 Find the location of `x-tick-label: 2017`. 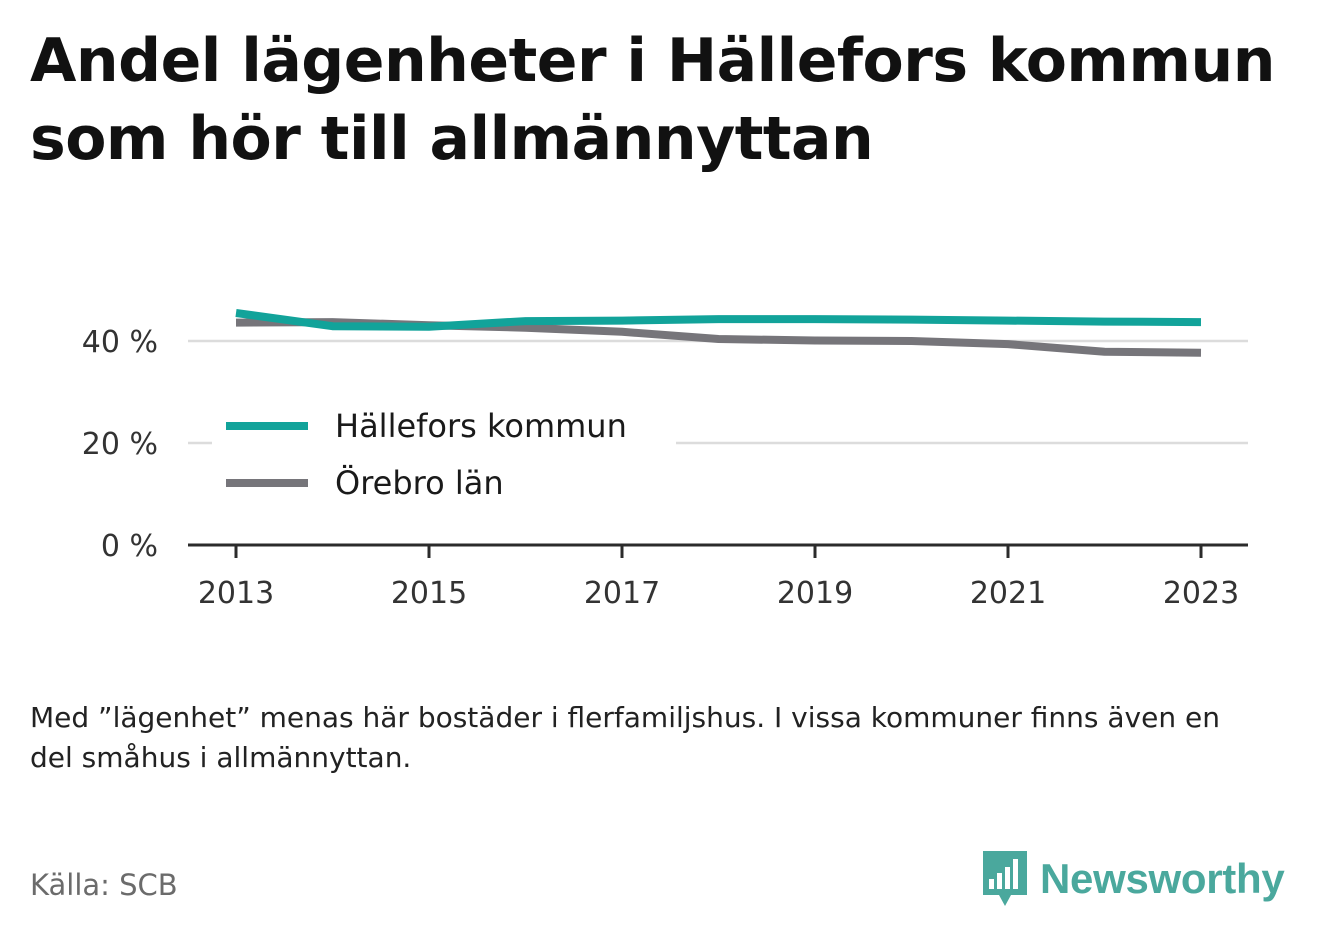

x-tick-label: 2017 is located at coordinates (622, 593).